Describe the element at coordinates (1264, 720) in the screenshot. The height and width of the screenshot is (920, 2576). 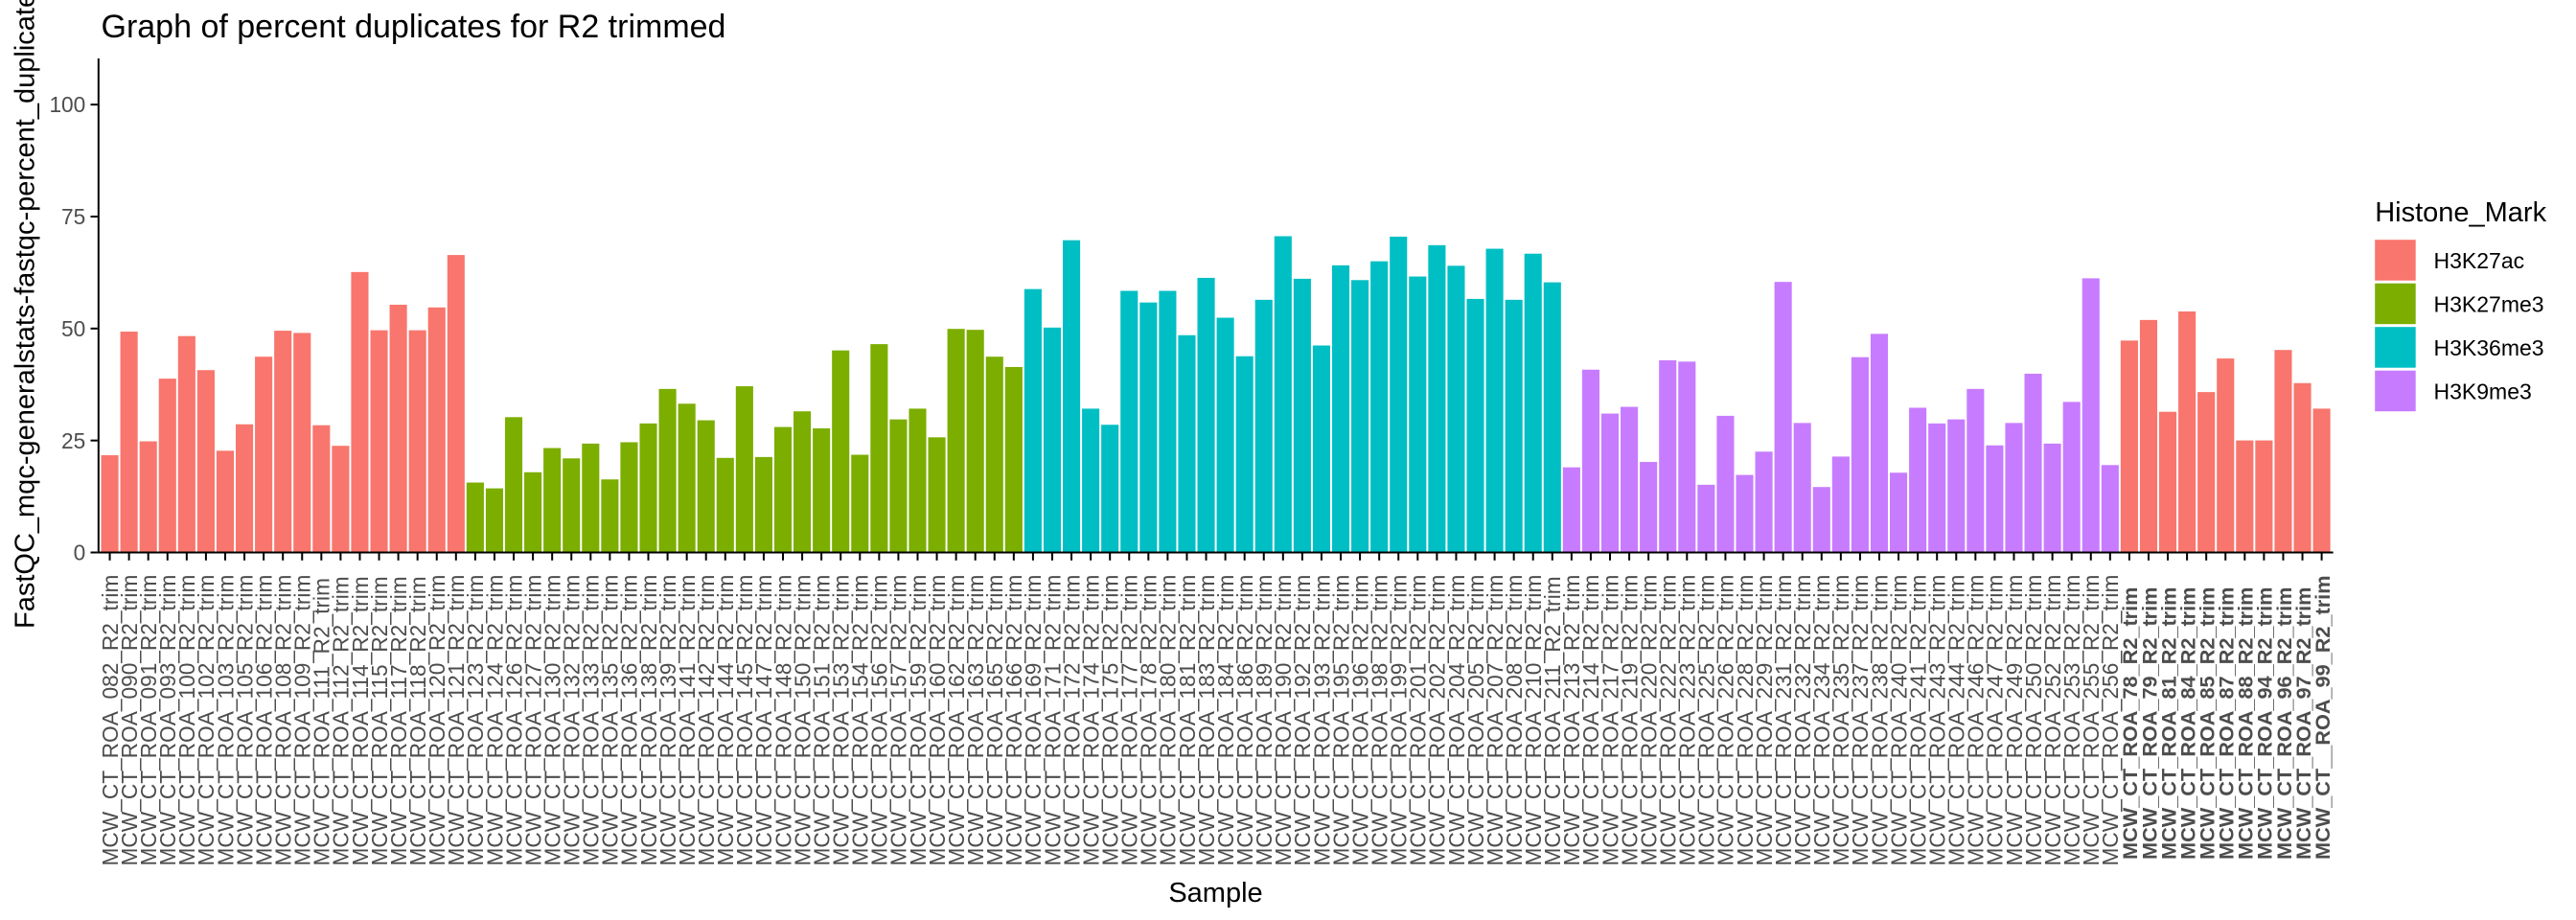
I see `svg-text: MCW_CT_ROA_189_R2_trim` at that location.